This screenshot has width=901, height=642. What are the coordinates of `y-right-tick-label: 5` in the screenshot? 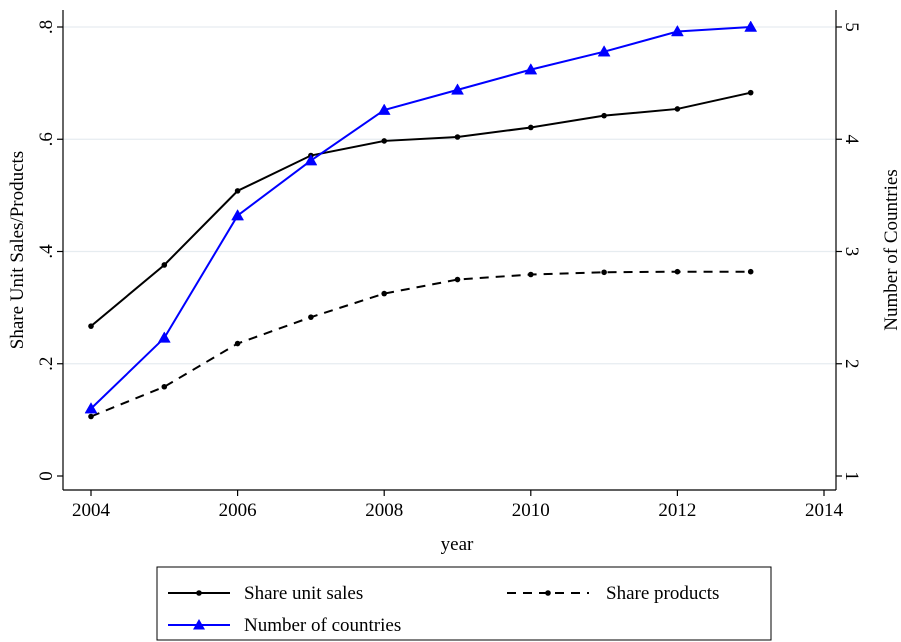 It's located at (851, 27).